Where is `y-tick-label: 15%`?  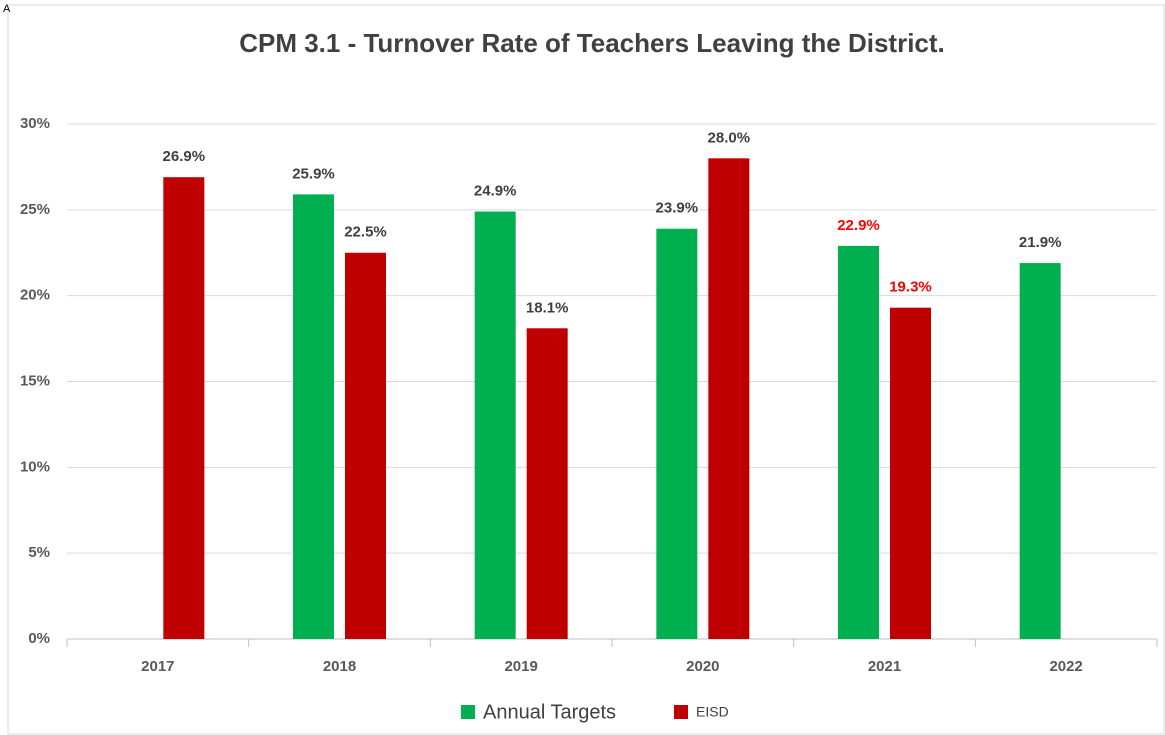
y-tick-label: 15% is located at coordinates (35, 380).